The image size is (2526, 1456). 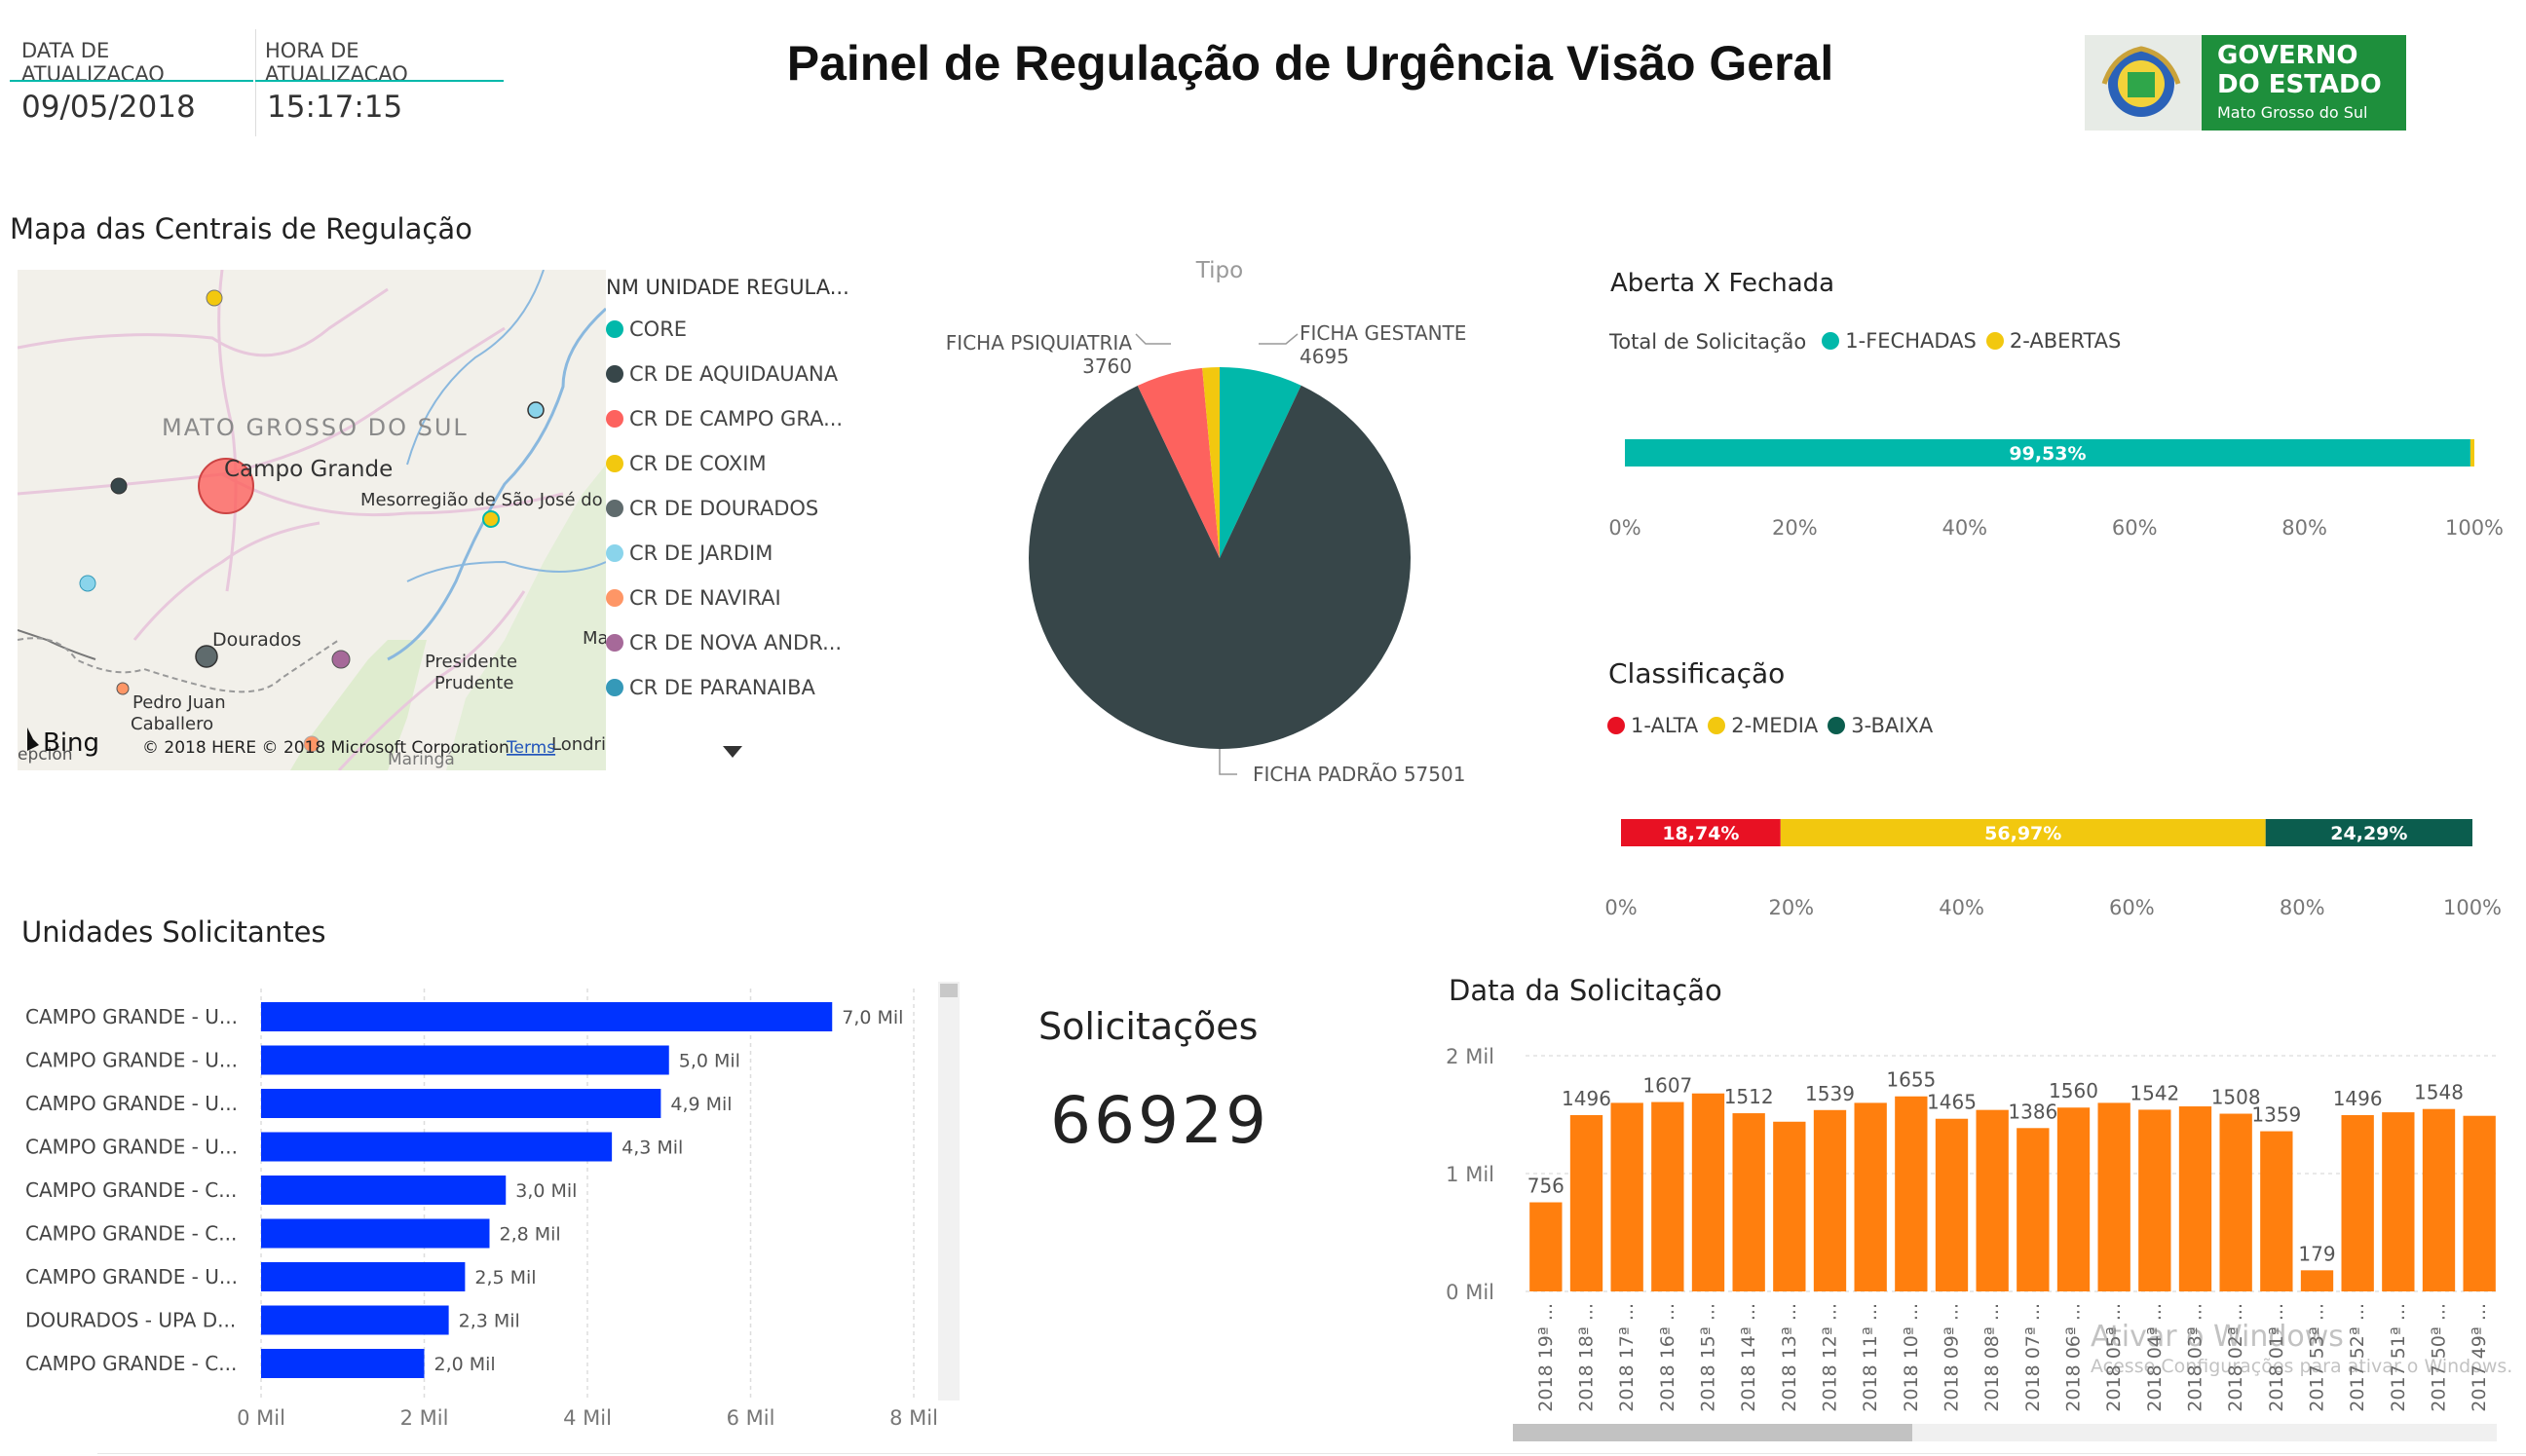 I want to click on x-tick-label: 80%, so click(x=2303, y=907).